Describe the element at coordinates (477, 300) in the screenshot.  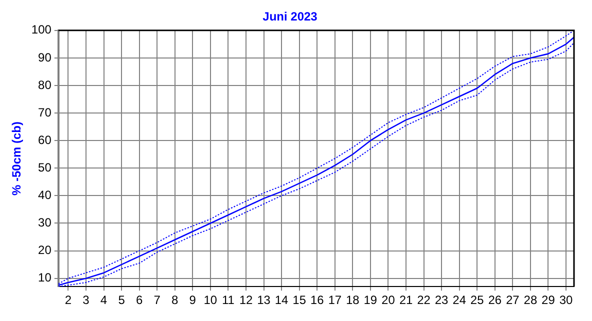
I see `x-tick-label: 25` at that location.